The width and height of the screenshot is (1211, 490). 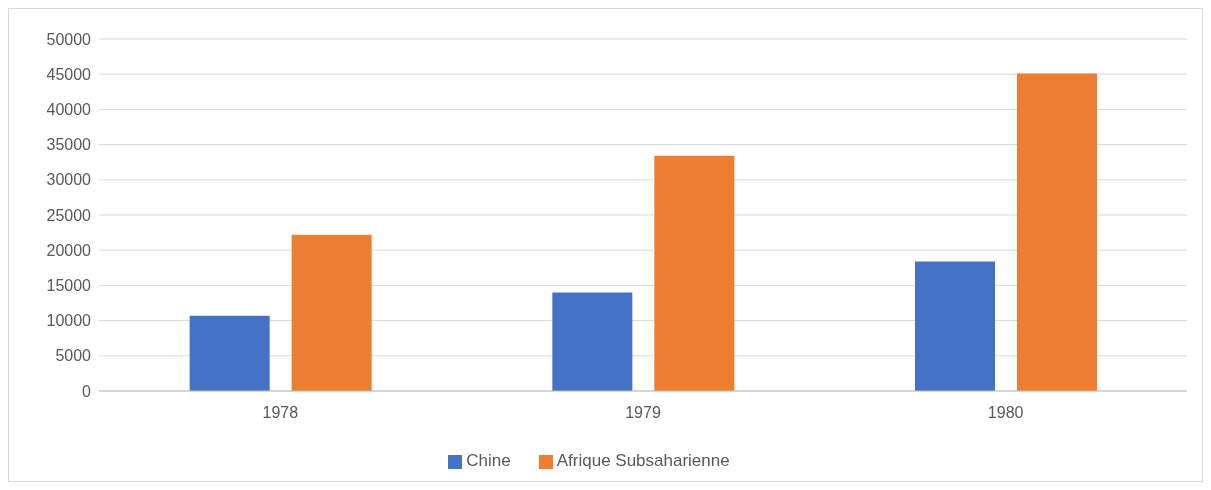 What do you see at coordinates (69, 215) in the screenshot?
I see `y-tick-label: 25000` at bounding box center [69, 215].